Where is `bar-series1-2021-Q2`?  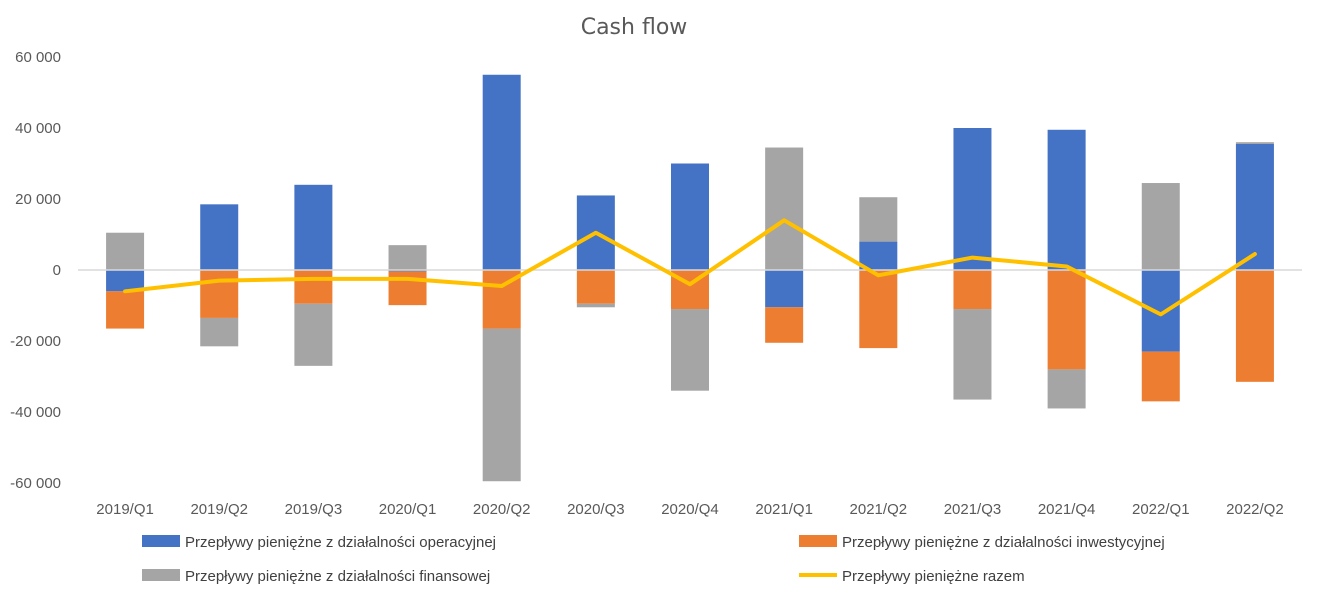
bar-series1-2021-Q2 is located at coordinates (878, 309).